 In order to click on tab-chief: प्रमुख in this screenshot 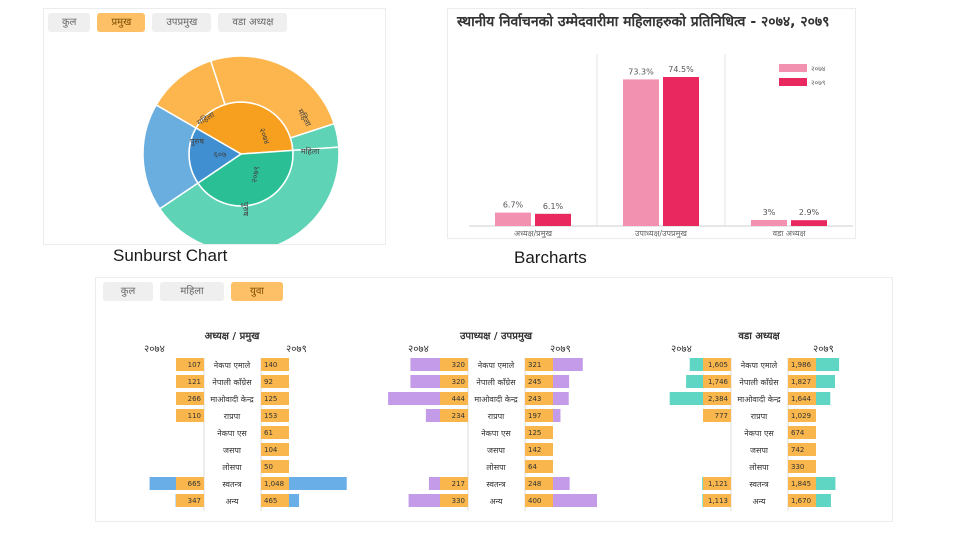, I will do `click(121, 22)`.